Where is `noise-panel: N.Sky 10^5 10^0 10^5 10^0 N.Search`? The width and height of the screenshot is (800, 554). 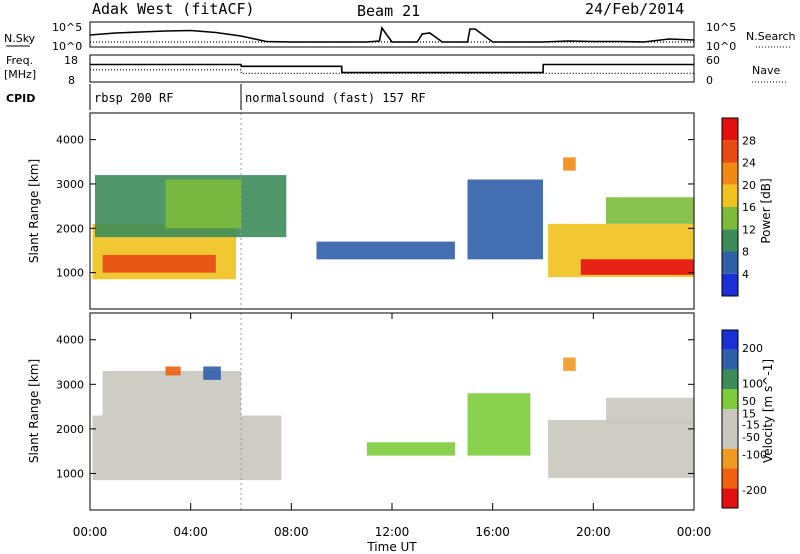
noise-panel: N.Sky 10^5 10^0 10^5 10^0 N.Search is located at coordinates (400, 37).